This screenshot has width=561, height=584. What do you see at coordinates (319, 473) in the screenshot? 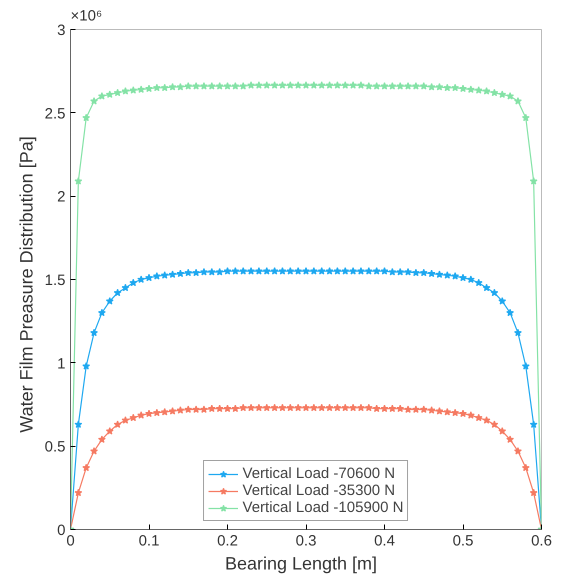
I see `legend-label: Vertical Load -70600 N` at bounding box center [319, 473].